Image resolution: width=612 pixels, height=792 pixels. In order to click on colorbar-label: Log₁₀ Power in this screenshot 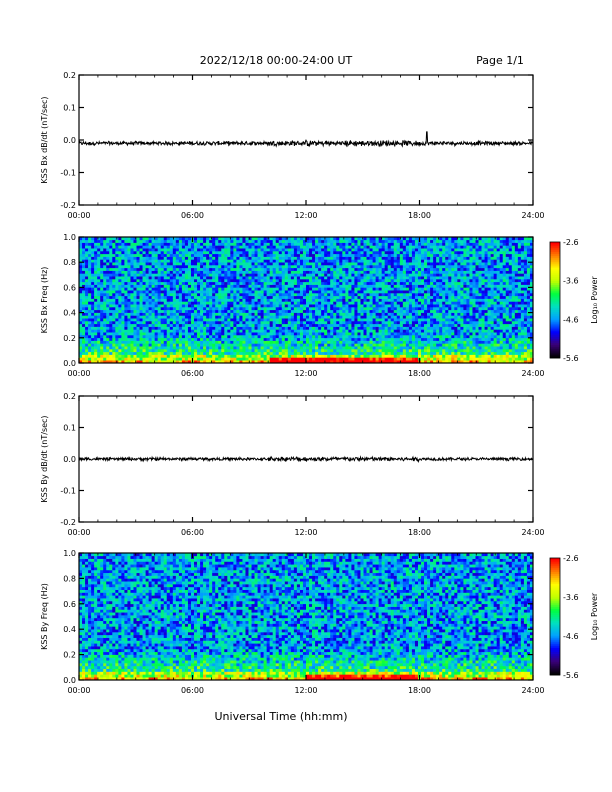, I will do `click(594, 616)`.